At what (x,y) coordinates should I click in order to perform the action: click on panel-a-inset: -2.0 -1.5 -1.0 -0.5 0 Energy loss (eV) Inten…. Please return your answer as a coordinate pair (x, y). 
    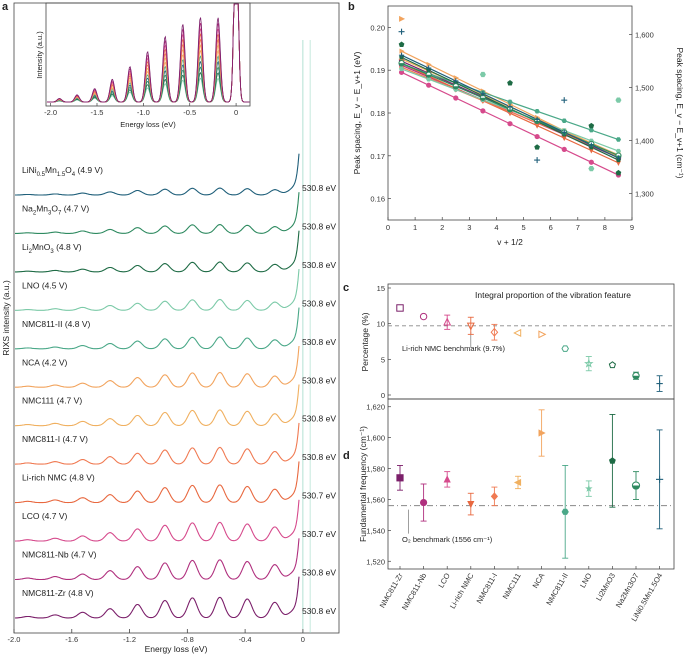
    Looking at the image, I should click on (143, 65).